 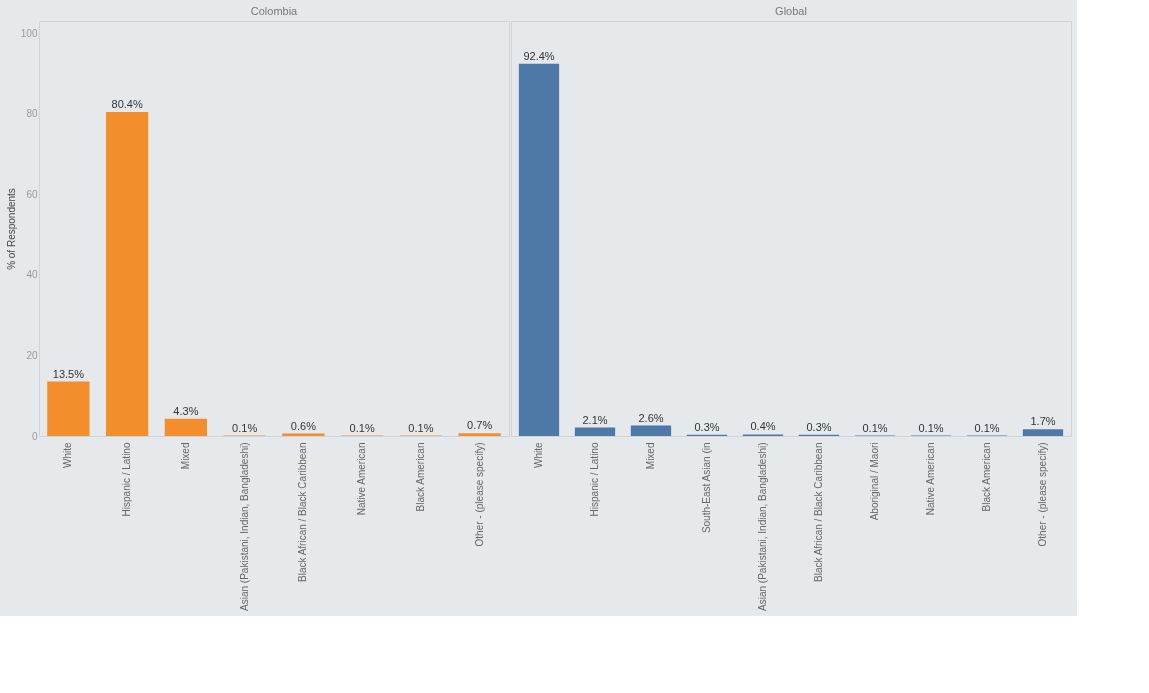 I want to click on chart-title: Global, so click(x=791, y=11).